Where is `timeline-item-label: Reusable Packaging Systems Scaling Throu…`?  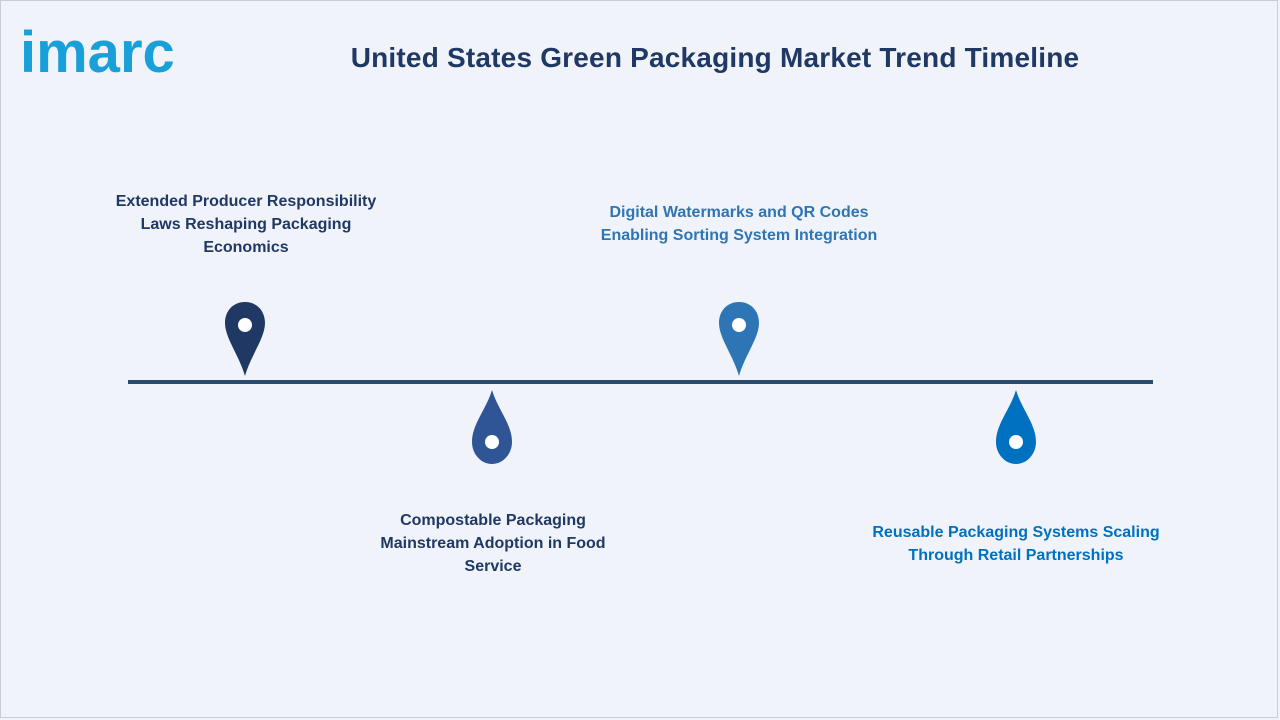
timeline-item-label: Reusable Packaging Systems Scaling Throu… is located at coordinates (1016, 544).